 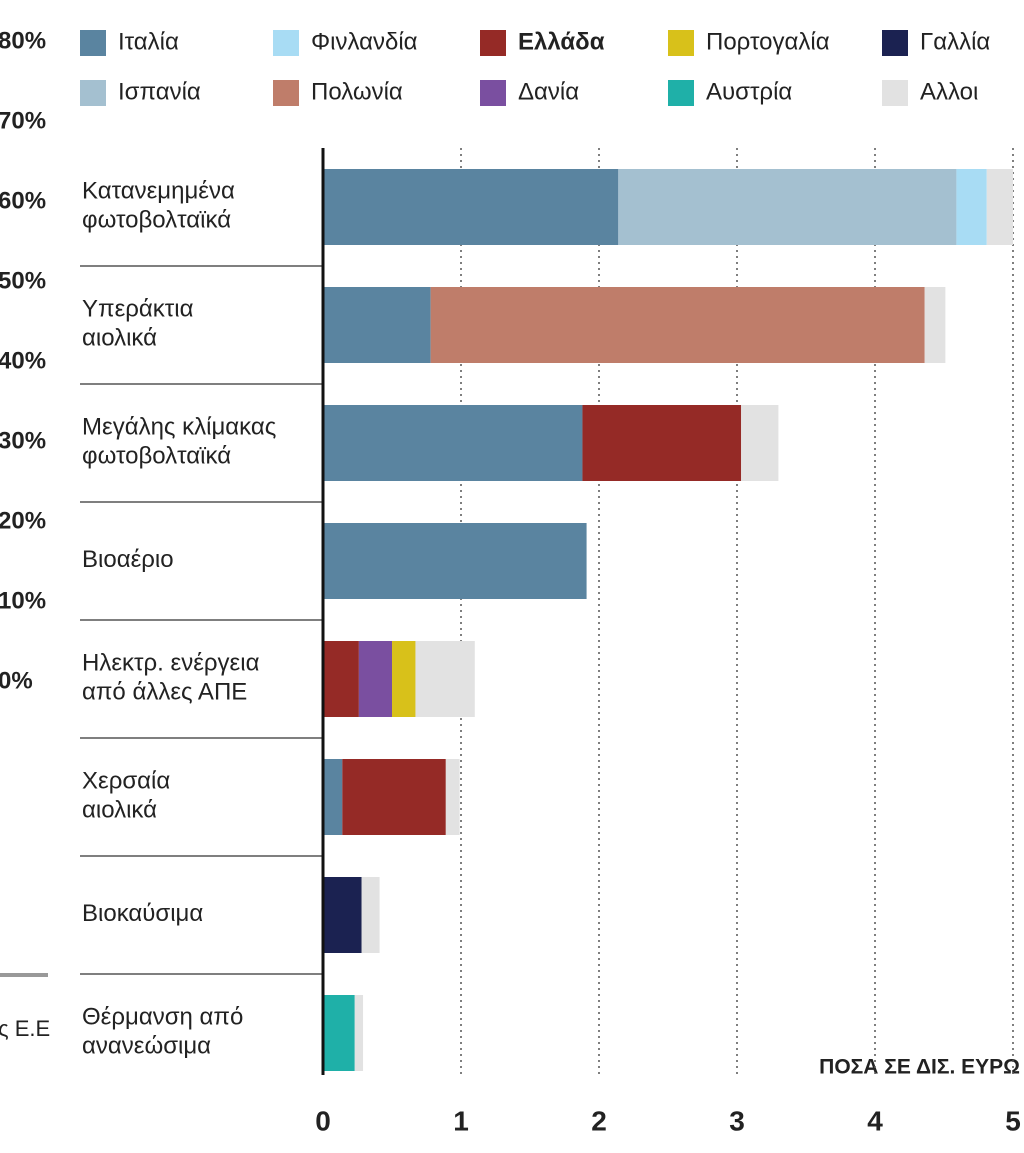 I want to click on legend-label: Αλλοι, so click(x=949, y=91).